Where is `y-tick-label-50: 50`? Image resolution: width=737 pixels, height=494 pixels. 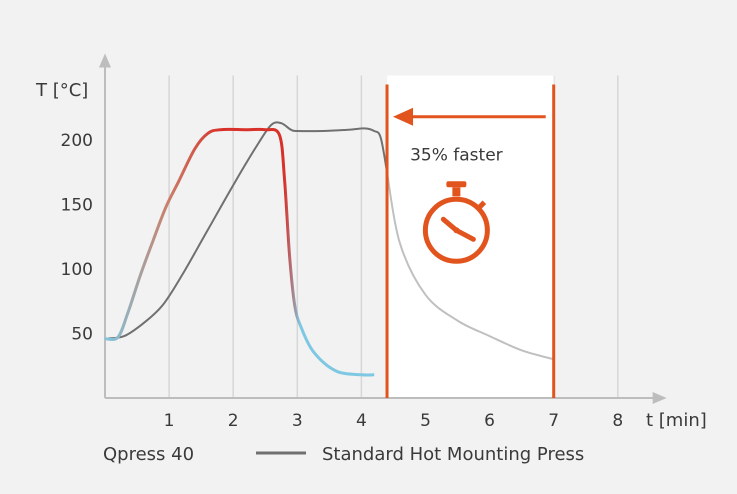 y-tick-label-50: 50 is located at coordinates (82, 335).